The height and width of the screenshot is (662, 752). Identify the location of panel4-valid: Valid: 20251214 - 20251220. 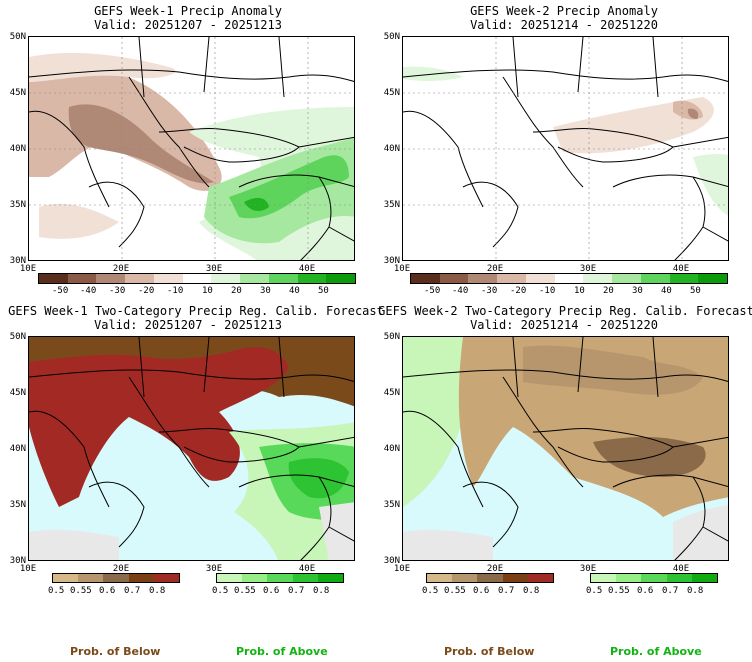
(564, 325).